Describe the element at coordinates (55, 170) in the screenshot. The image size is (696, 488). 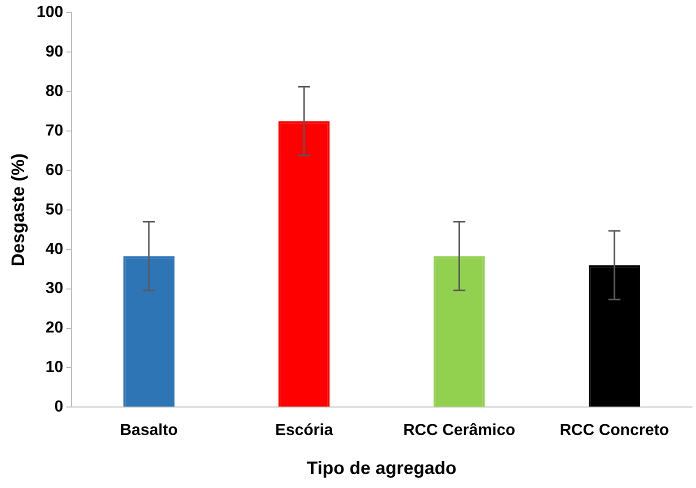
I see `y-tick-label: 60` at that location.